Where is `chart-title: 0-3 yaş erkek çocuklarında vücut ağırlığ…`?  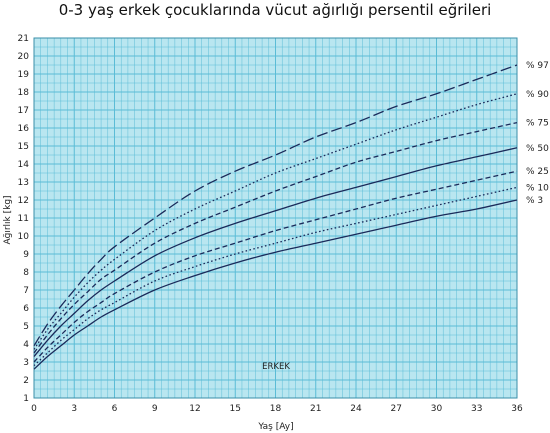
chart-title: 0-3 yaş erkek çocuklarında vücut ağırlığ… is located at coordinates (275, 10).